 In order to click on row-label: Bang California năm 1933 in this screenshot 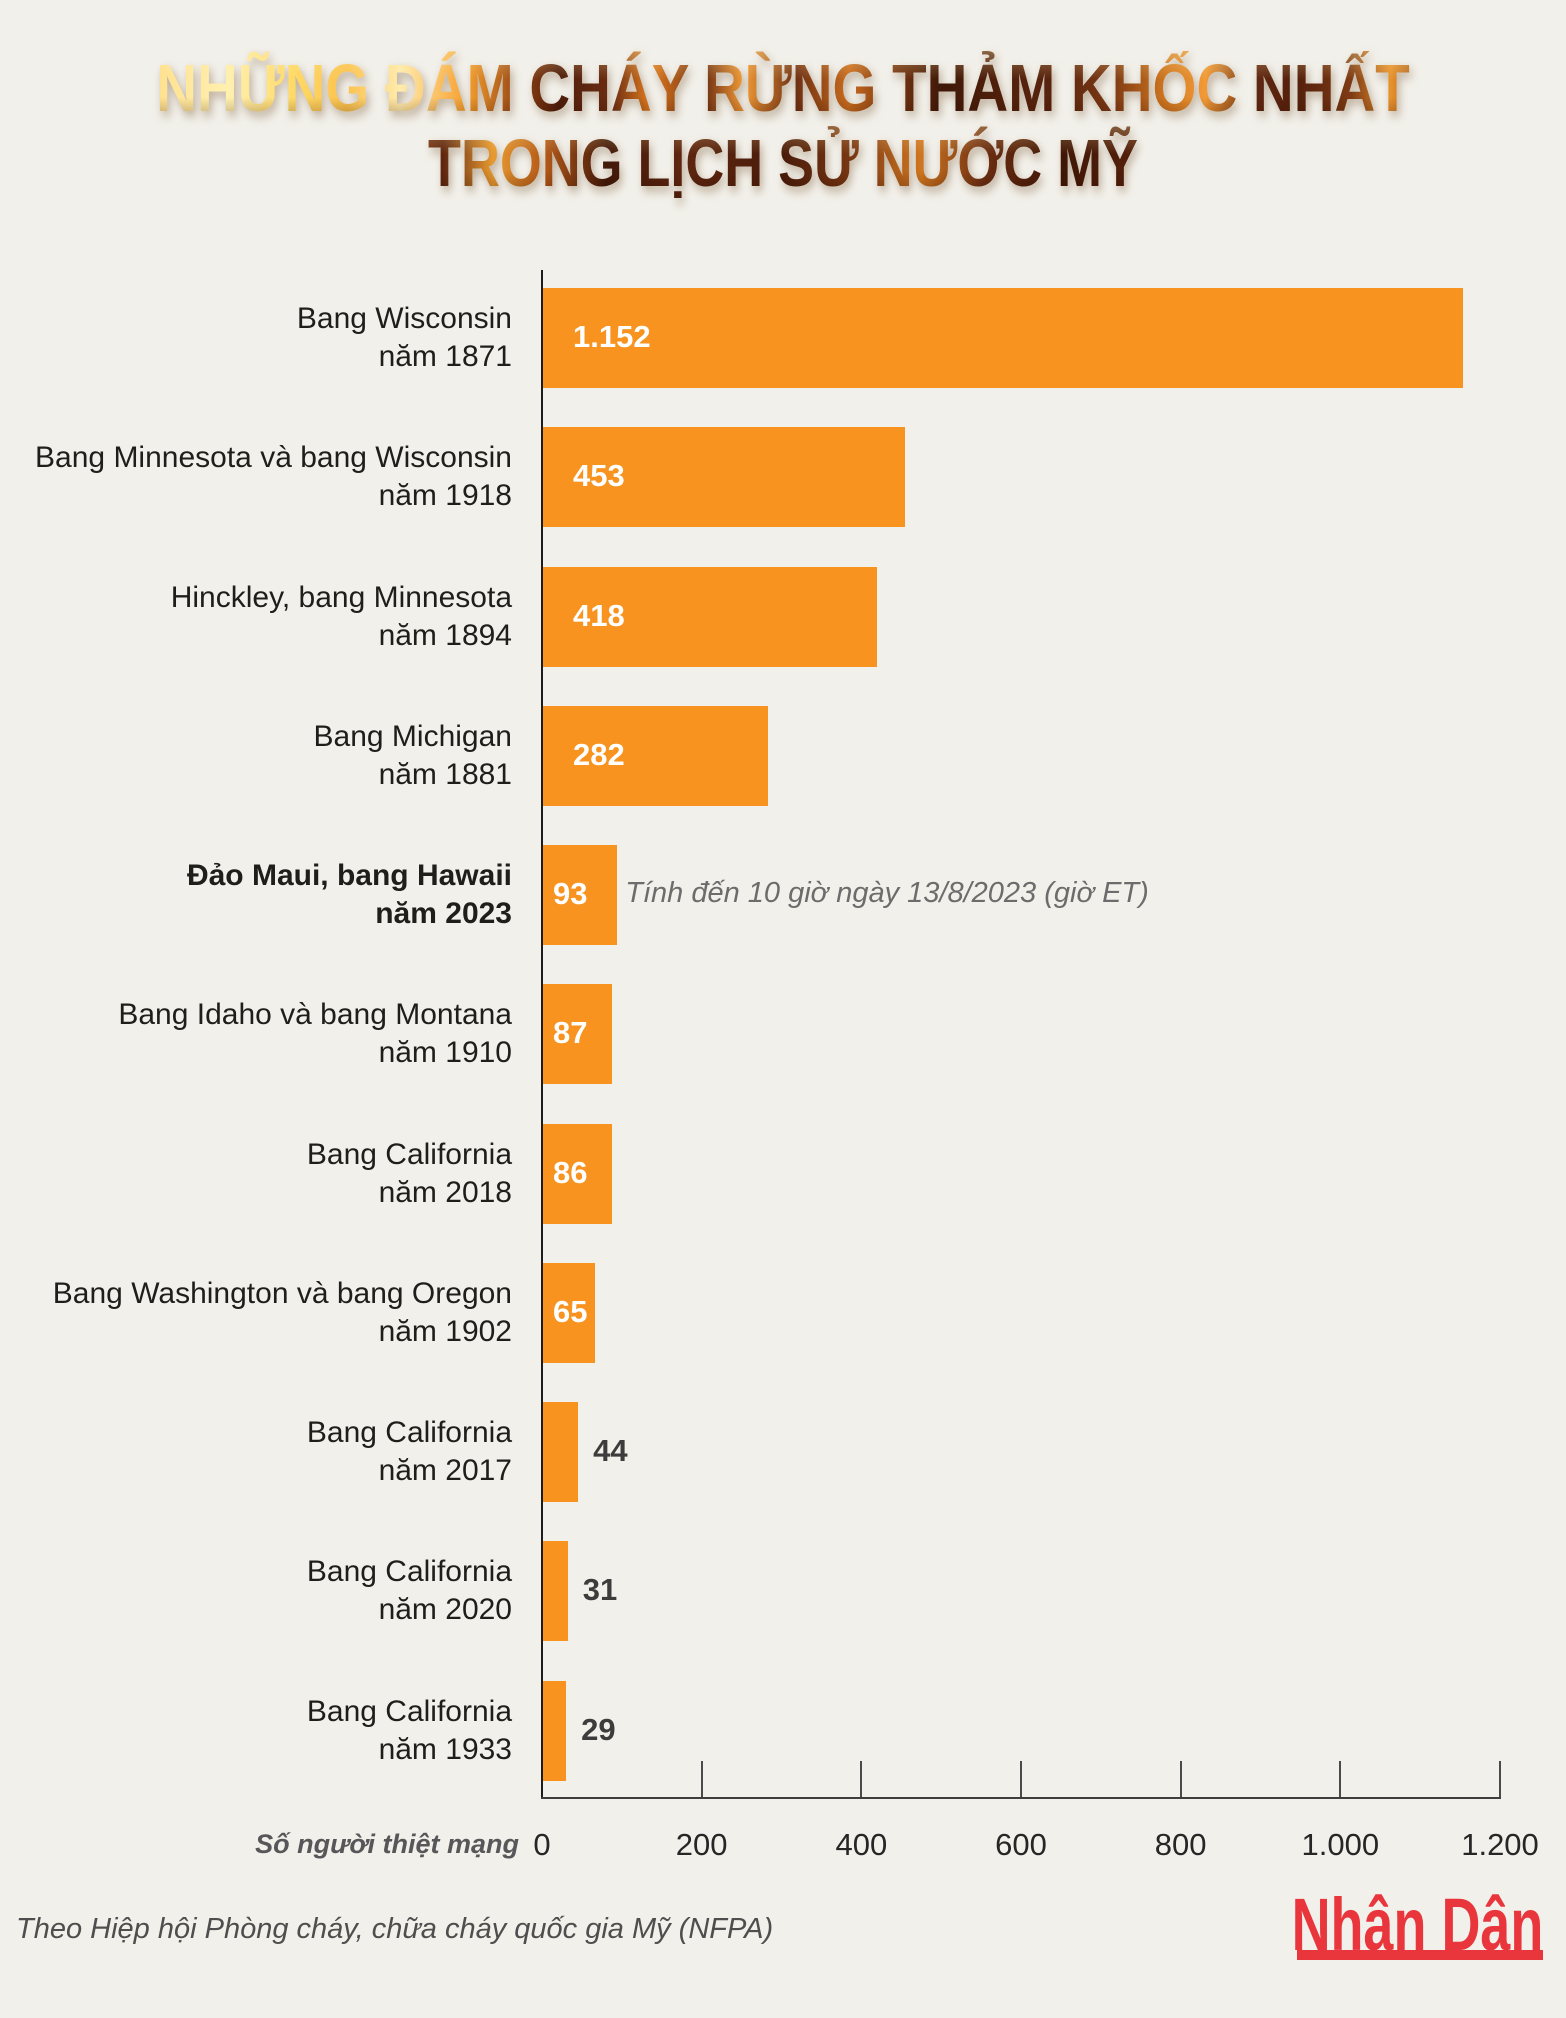, I will do `click(264, 1731)`.